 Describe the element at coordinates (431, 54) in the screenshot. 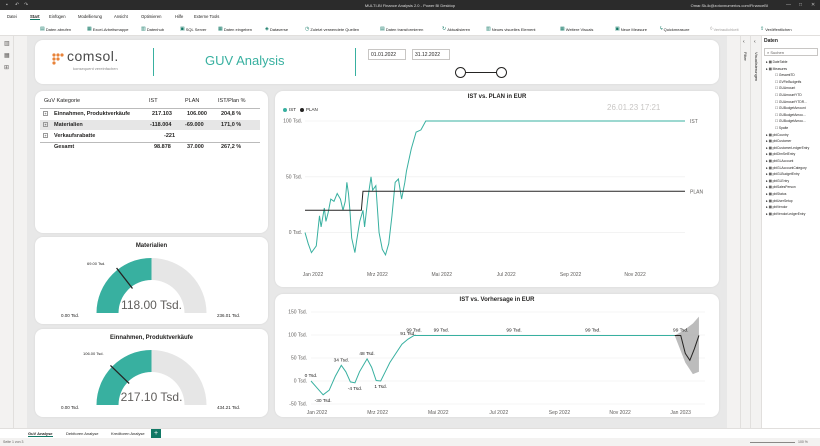

I see `date-to-input: 31.12.2022` at that location.